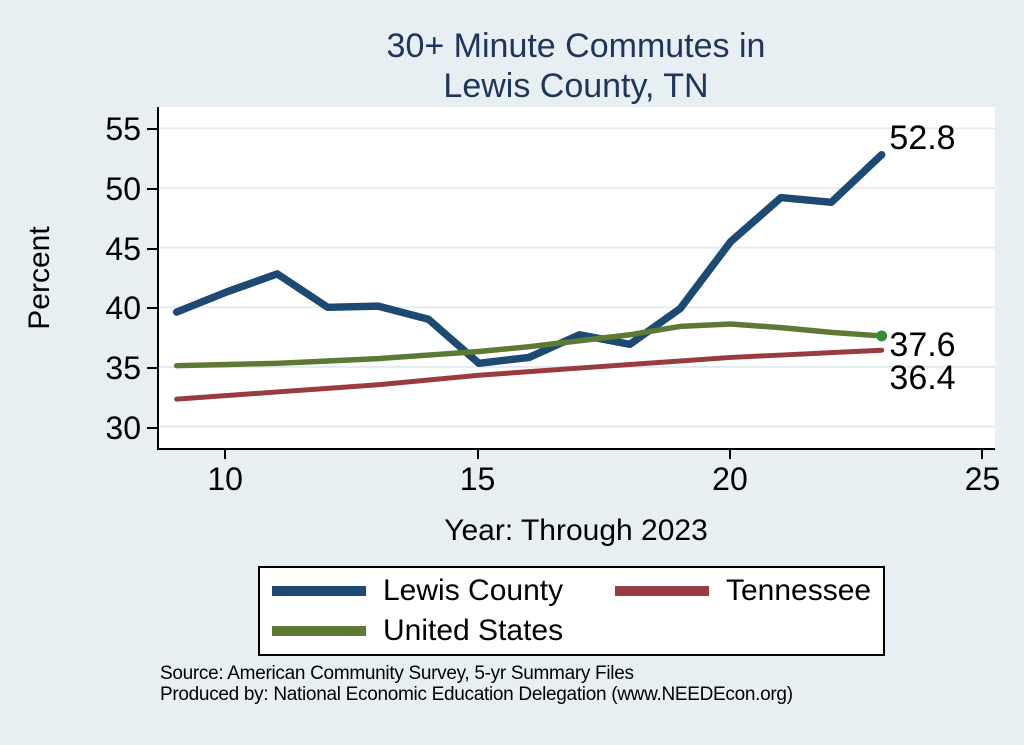 This screenshot has width=1024, height=745. I want to click on legend: Lewis County Tennessee United States, so click(571, 611).